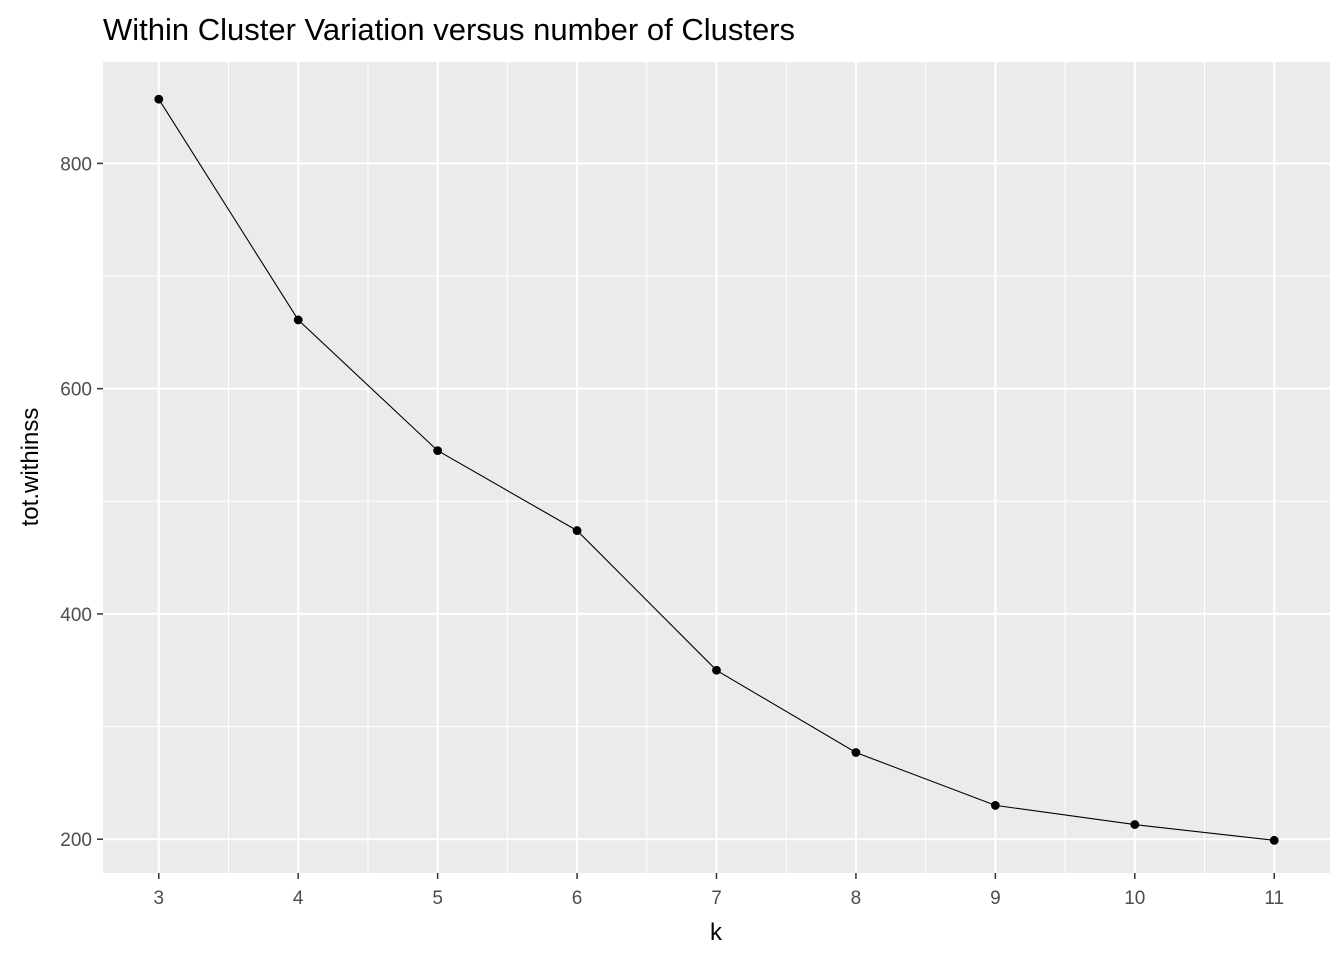 This screenshot has width=1344, height=960. I want to click on y-tick-label: 200, so click(76, 840).